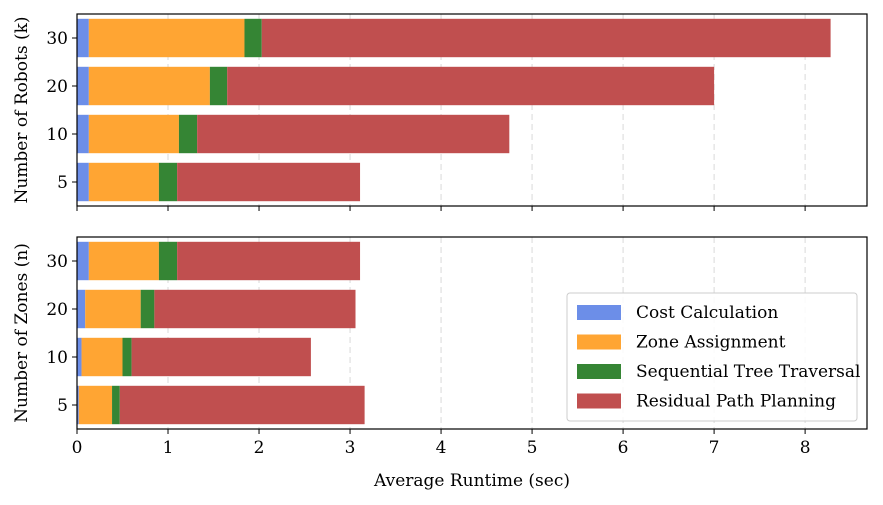  What do you see at coordinates (707, 313) in the screenshot?
I see `legend-label: Cost Calculation` at bounding box center [707, 313].